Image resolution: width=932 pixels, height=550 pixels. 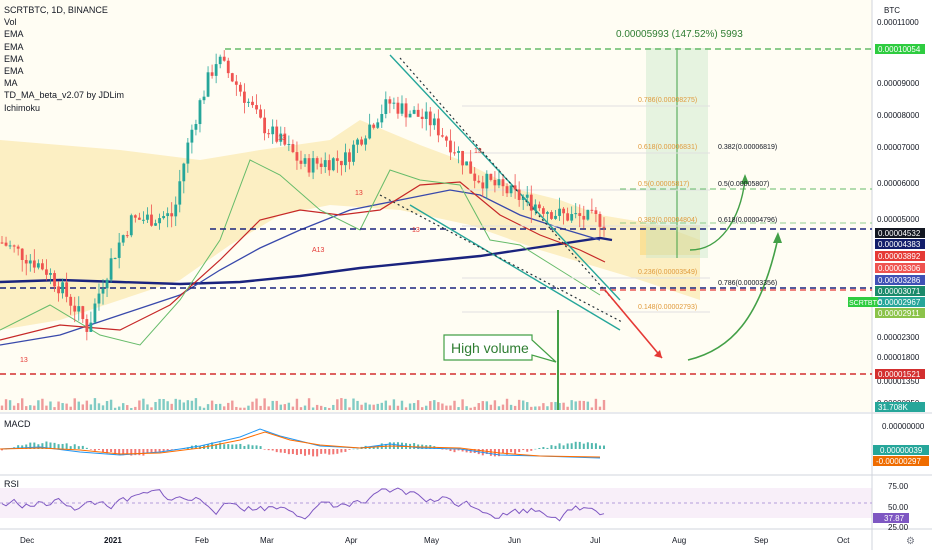 I want to click on gear-icon: ⚙, so click(x=910, y=541).